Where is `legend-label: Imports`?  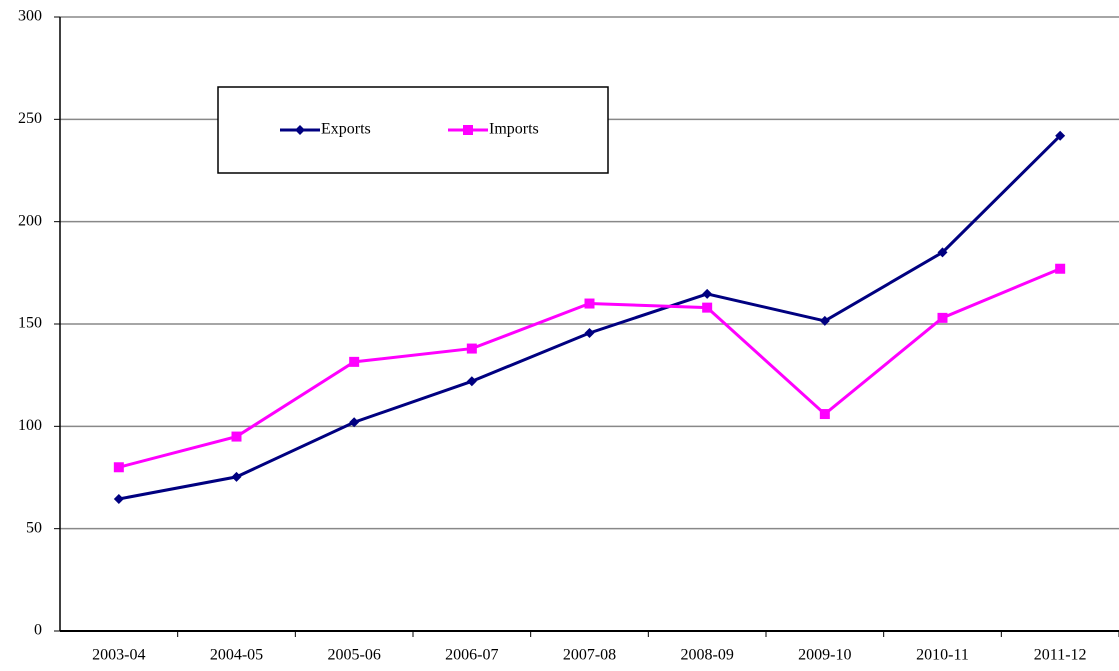 legend-label: Imports is located at coordinates (514, 129).